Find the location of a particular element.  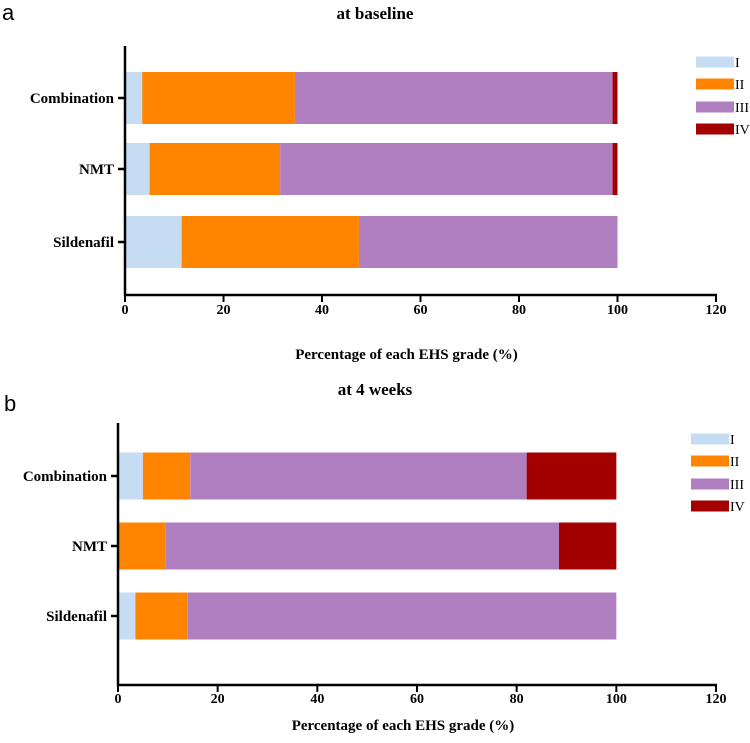

panel-letter: a is located at coordinates (8, 12).